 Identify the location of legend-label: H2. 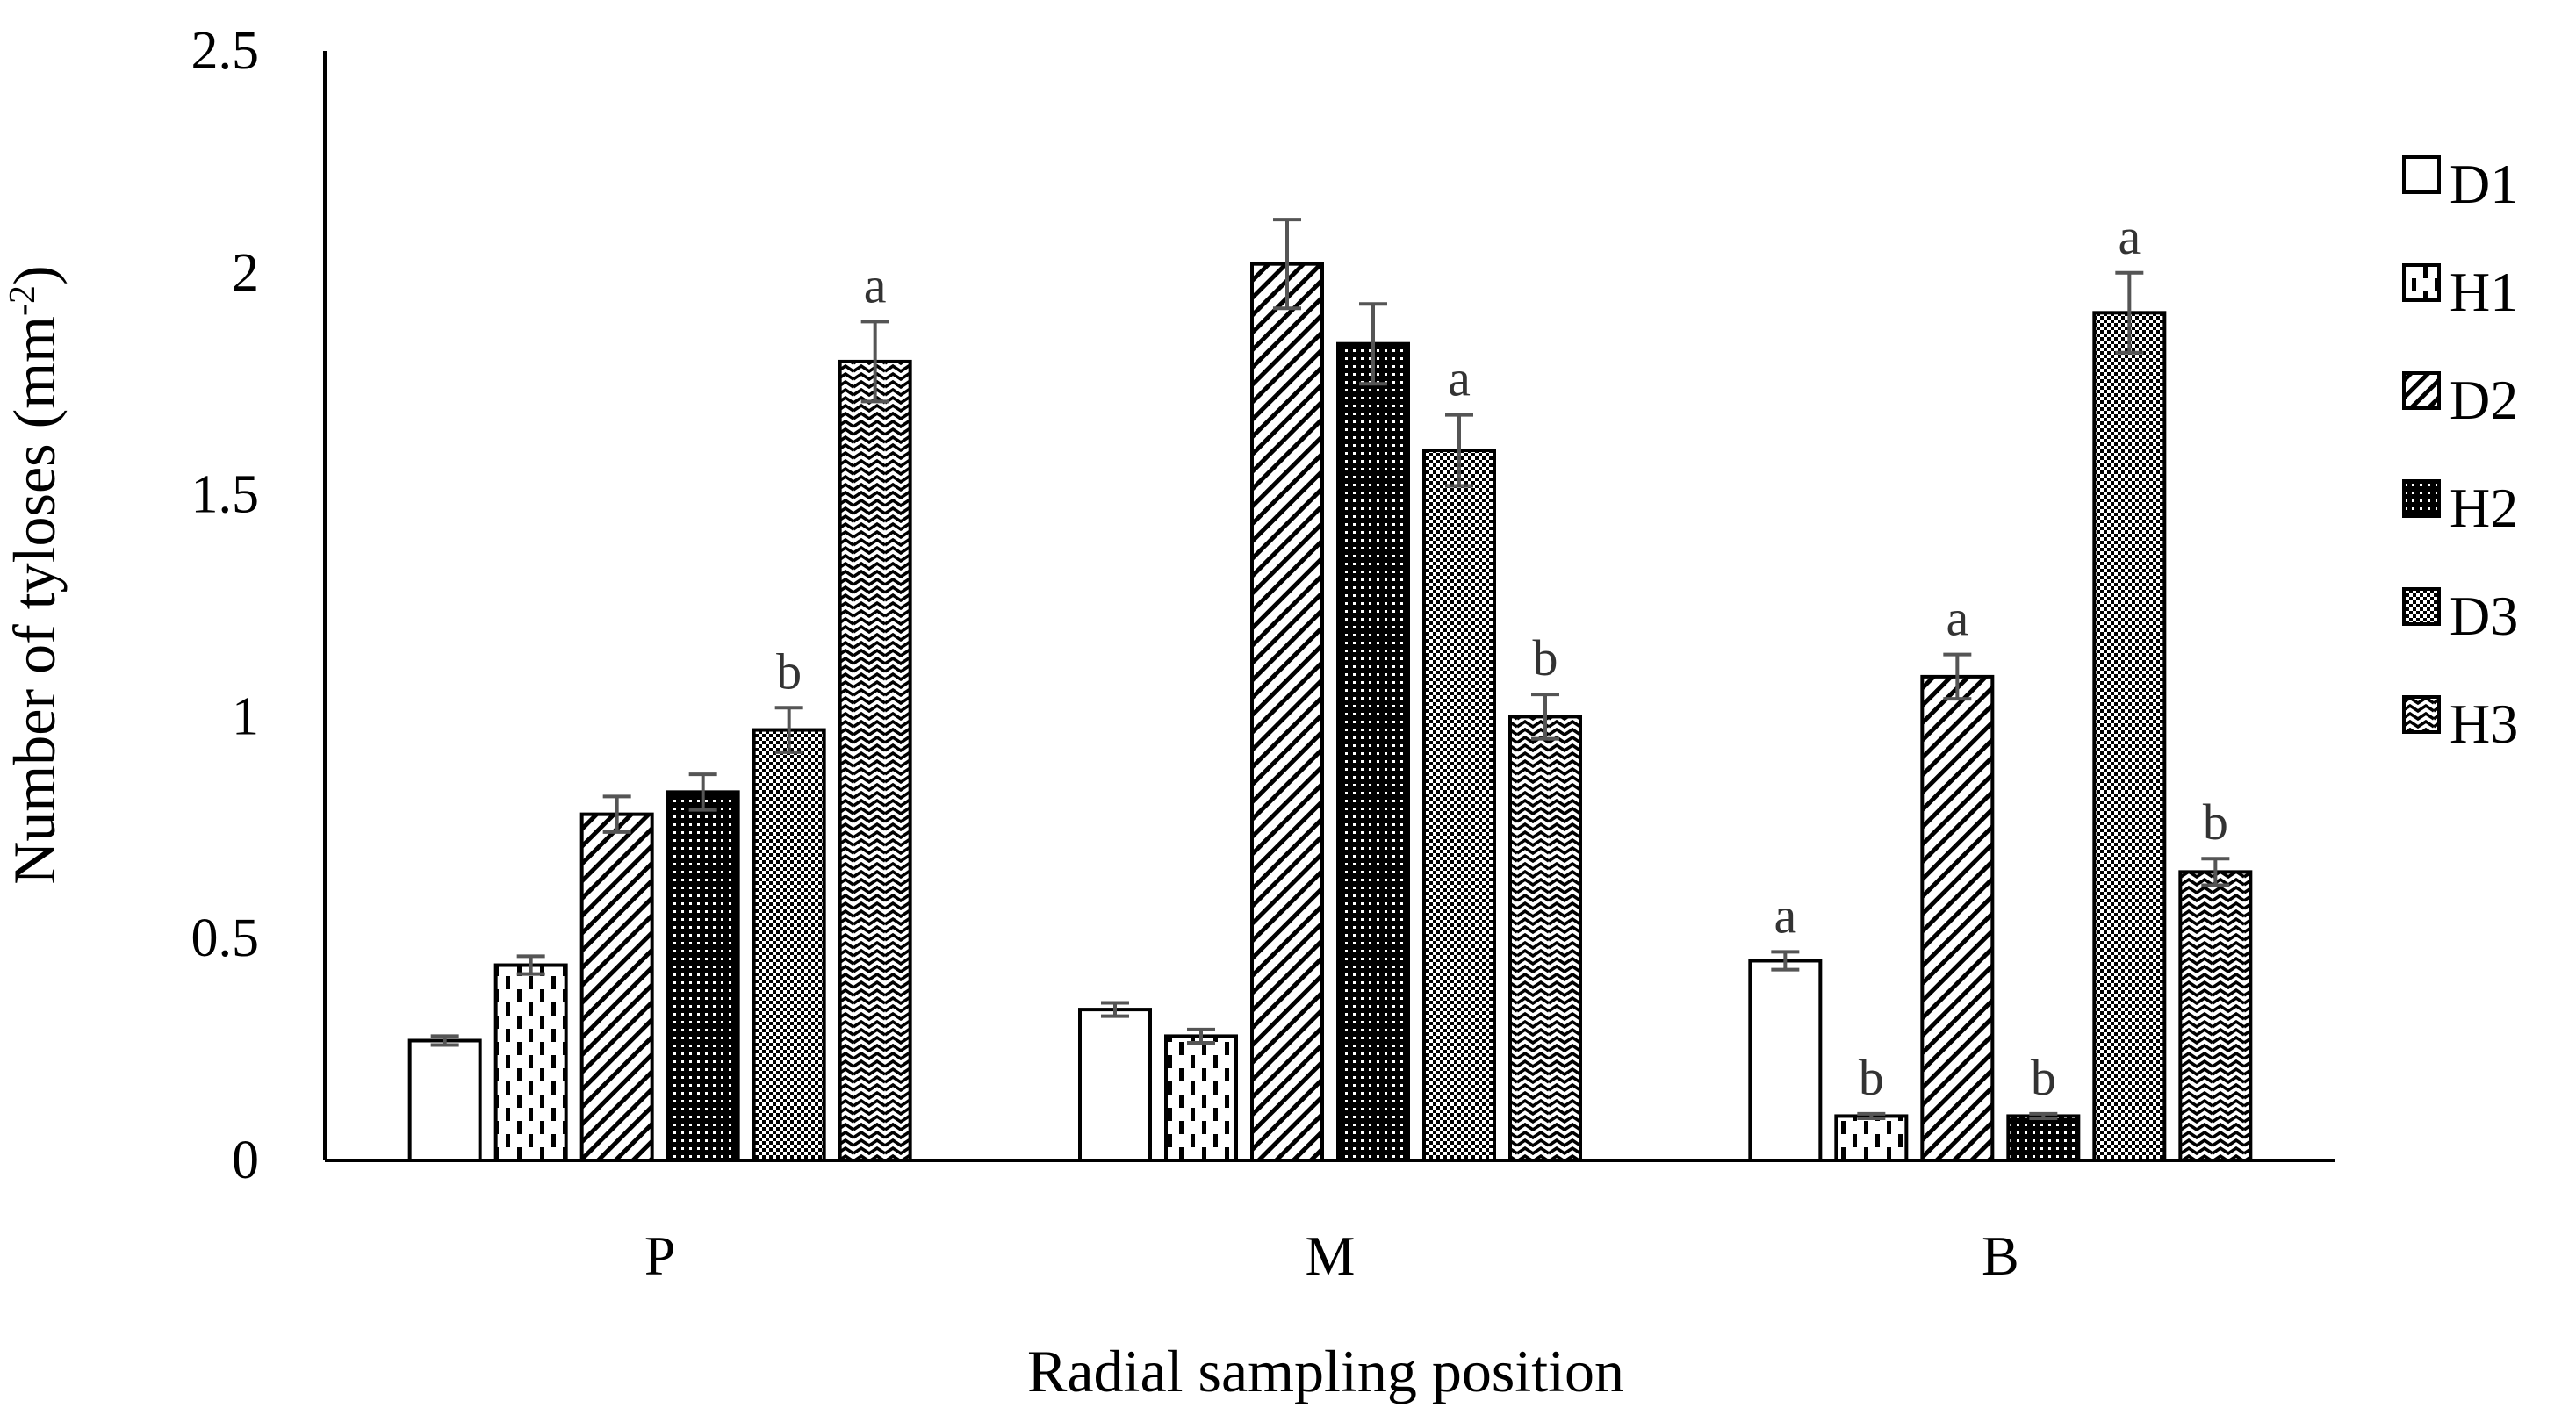
(2484, 508).